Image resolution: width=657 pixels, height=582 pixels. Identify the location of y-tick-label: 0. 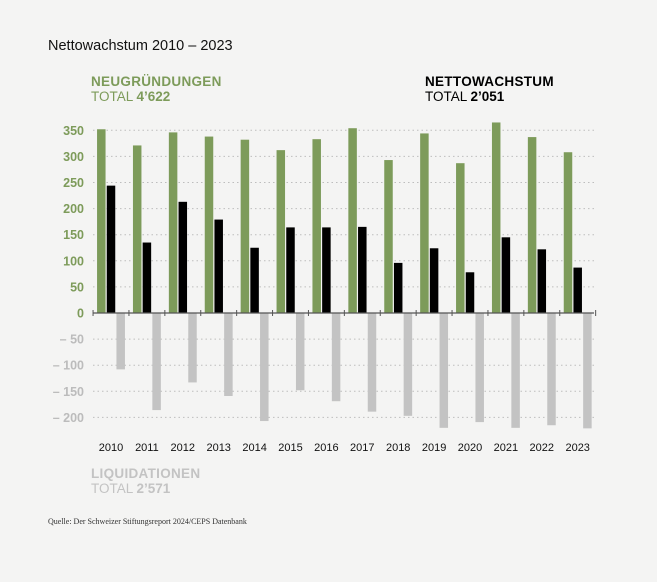
(80, 314).